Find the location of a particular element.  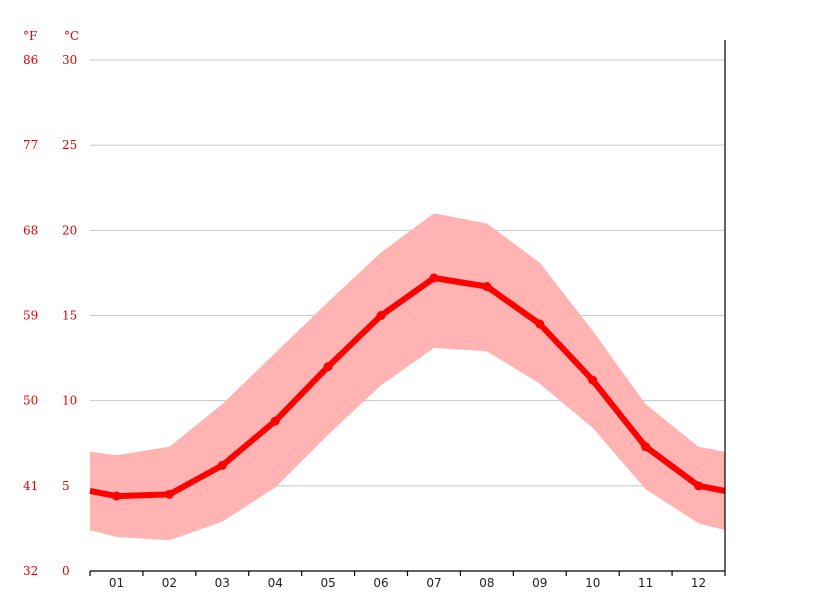

x-tick-label: 11 is located at coordinates (645, 583).